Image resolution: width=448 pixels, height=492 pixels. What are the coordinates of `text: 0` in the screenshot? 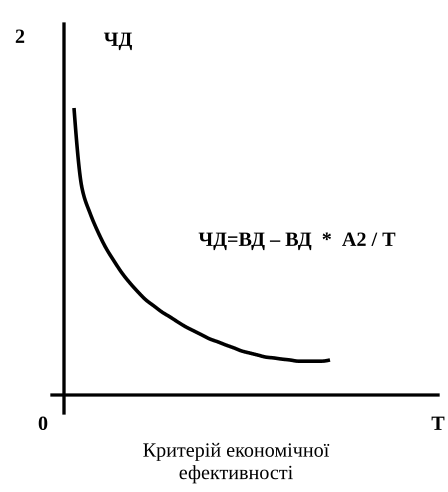 It's located at (43, 423).